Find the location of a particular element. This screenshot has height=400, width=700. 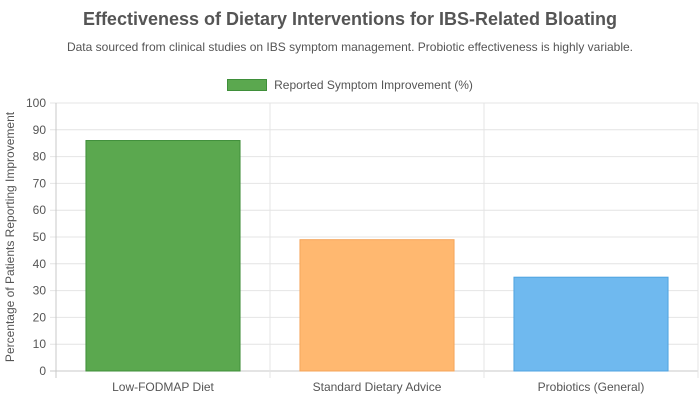

y-tick-label: 100 is located at coordinates (36, 103).